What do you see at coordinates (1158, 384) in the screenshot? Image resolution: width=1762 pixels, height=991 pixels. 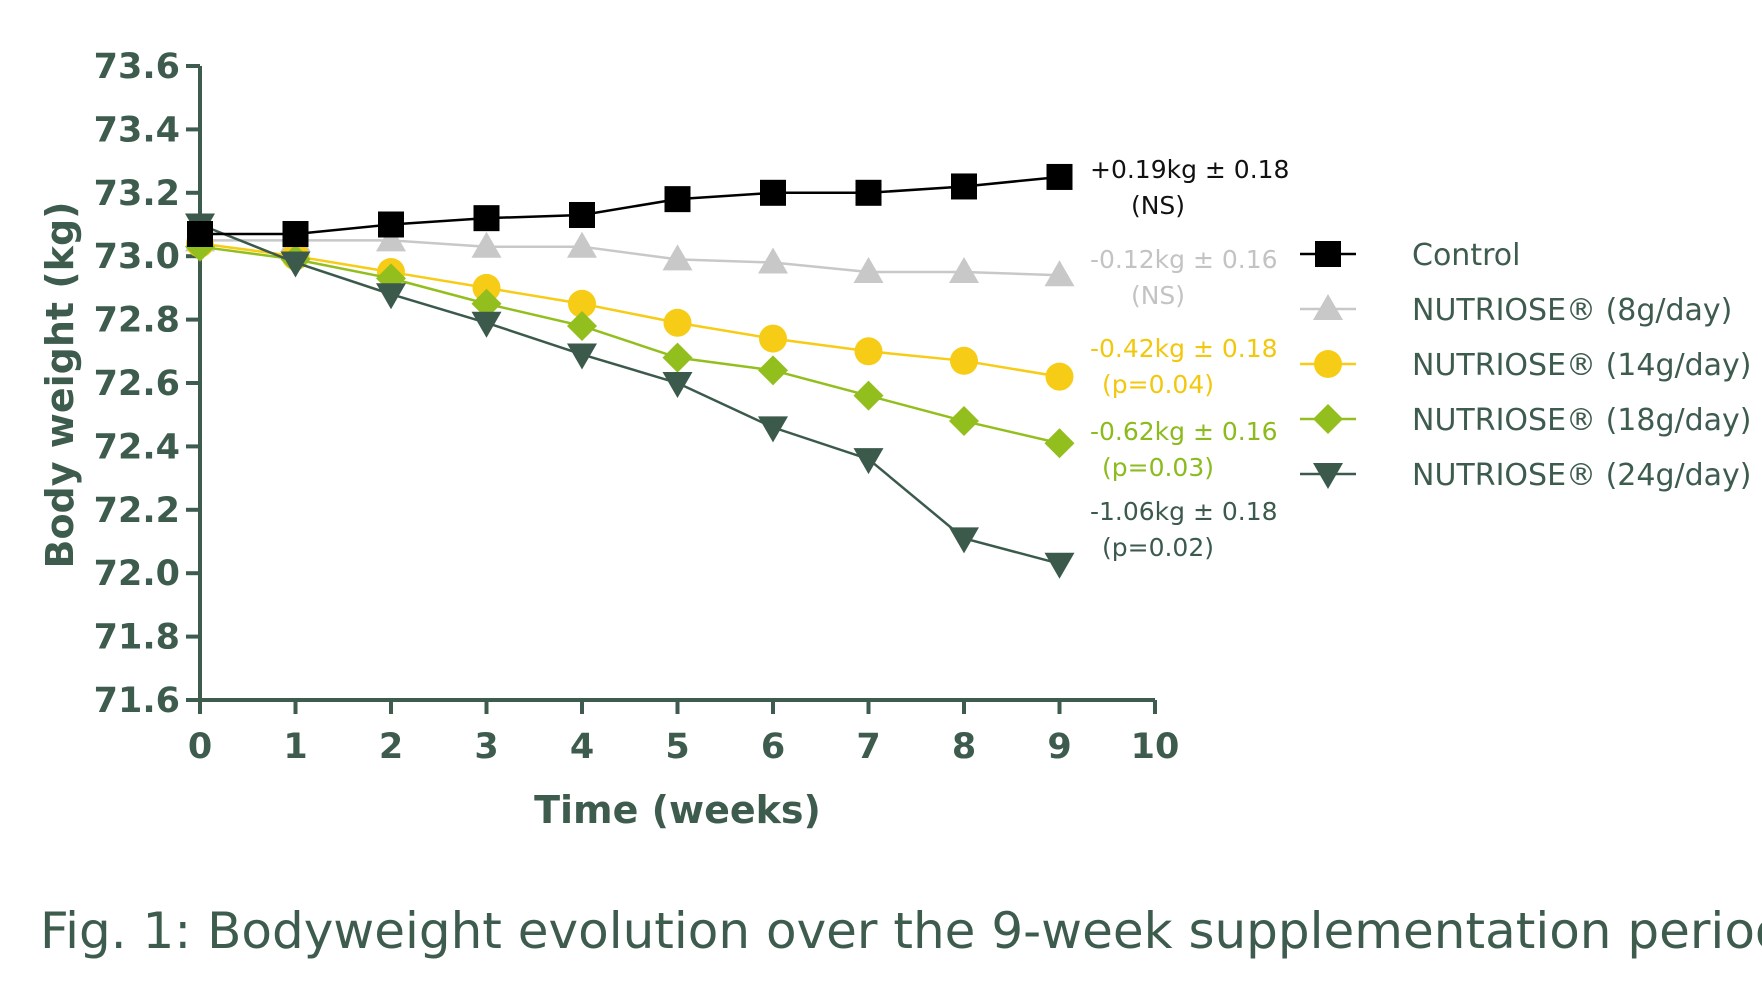 I see `series-annotation: (p=0.04)` at bounding box center [1158, 384].